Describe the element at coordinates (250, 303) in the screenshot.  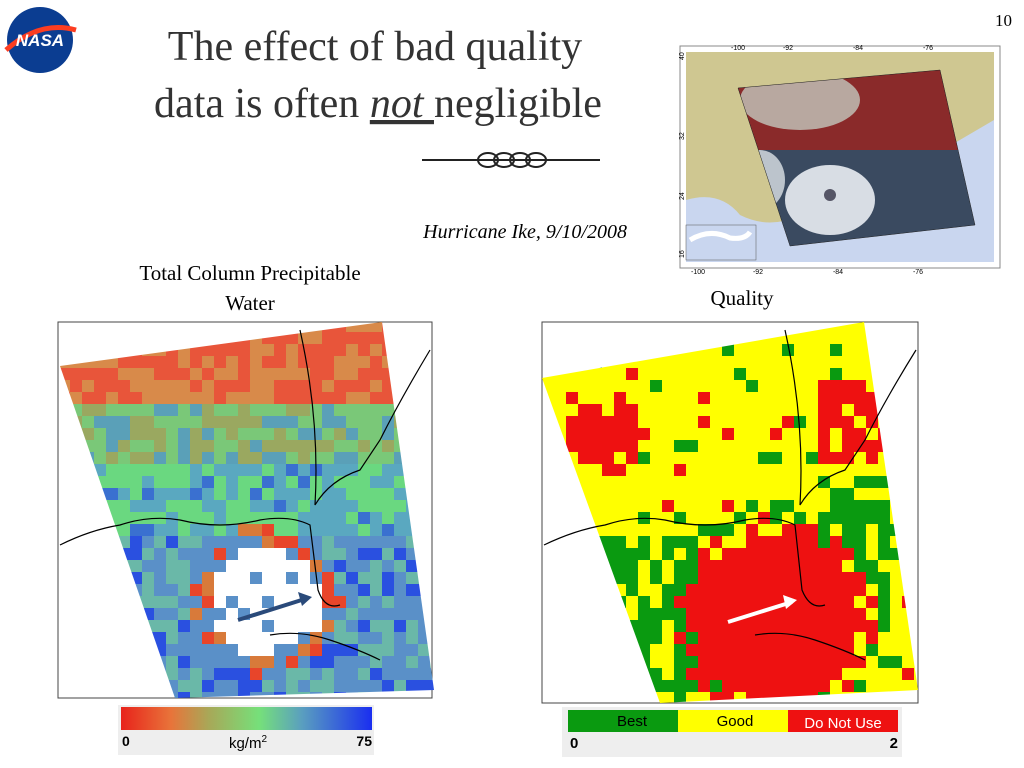
I see `panel-label: Water` at that location.